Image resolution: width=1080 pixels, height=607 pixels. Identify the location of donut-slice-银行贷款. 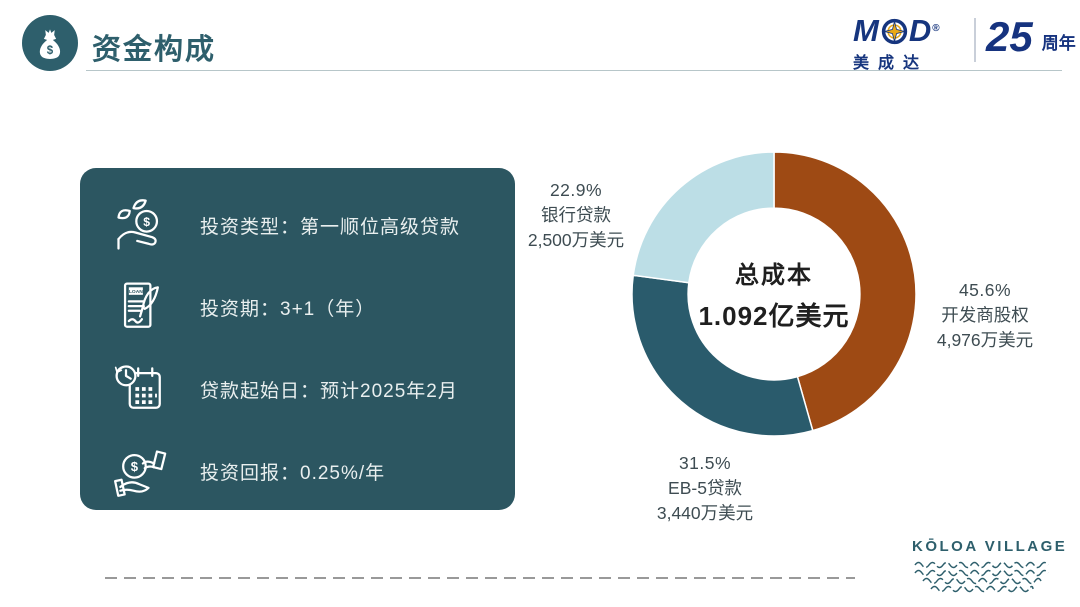
(703, 217).